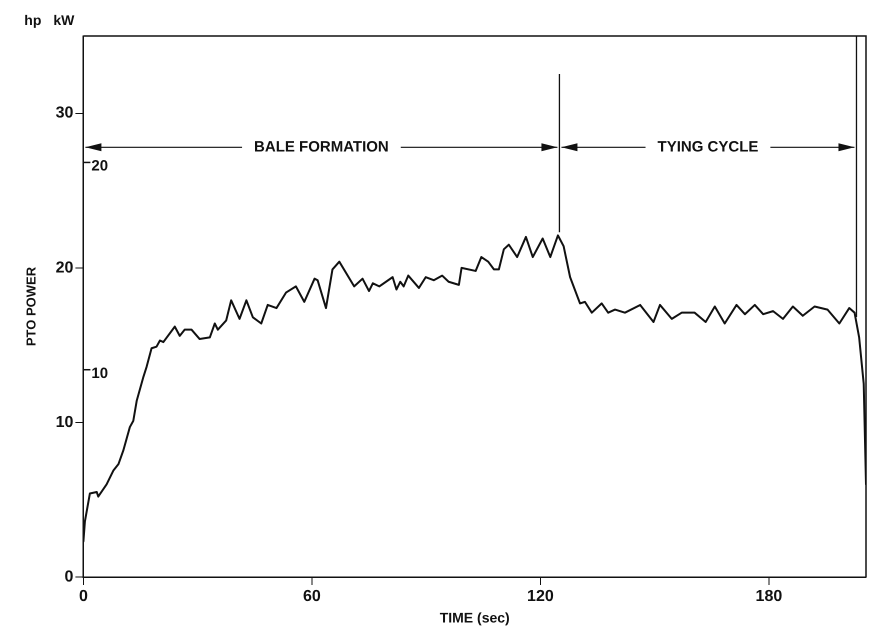 The height and width of the screenshot is (641, 871). Describe the element at coordinates (540, 597) in the screenshot. I see `x-tick-label: 120` at that location.